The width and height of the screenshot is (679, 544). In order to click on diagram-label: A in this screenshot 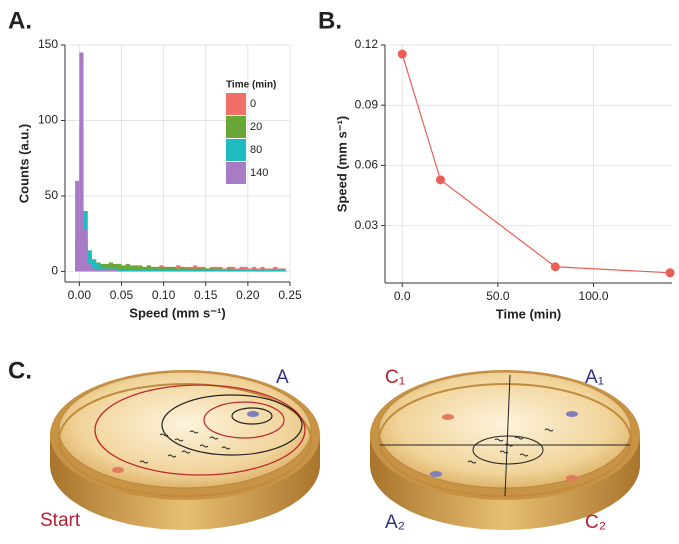, I will do `click(282, 377)`.